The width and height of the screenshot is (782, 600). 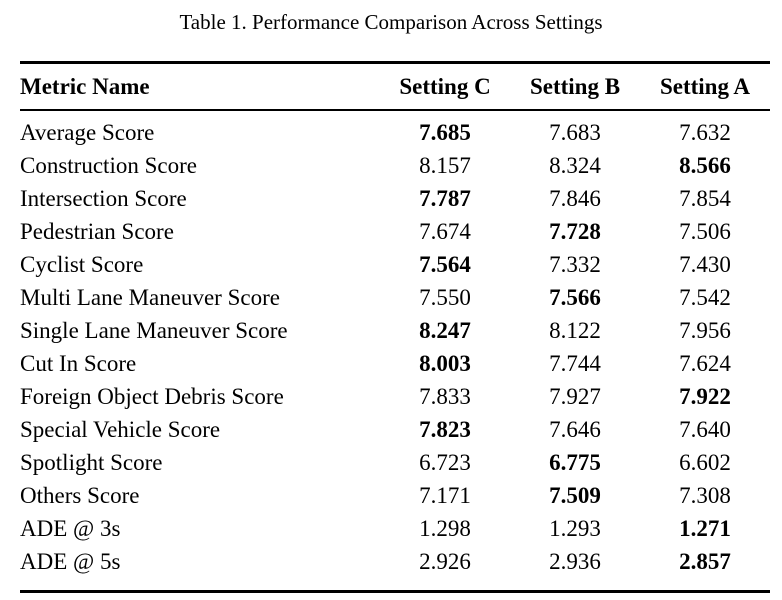 I want to click on value-cell: 8.324, so click(x=575, y=165).